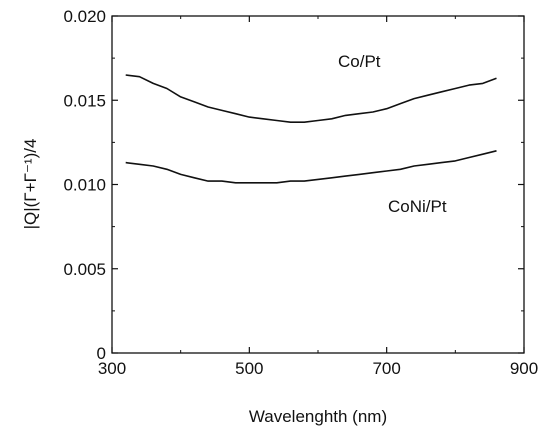 Image resolution: width=558 pixels, height=432 pixels. What do you see at coordinates (101, 353) in the screenshot?
I see `y-tick-label: 0` at bounding box center [101, 353].